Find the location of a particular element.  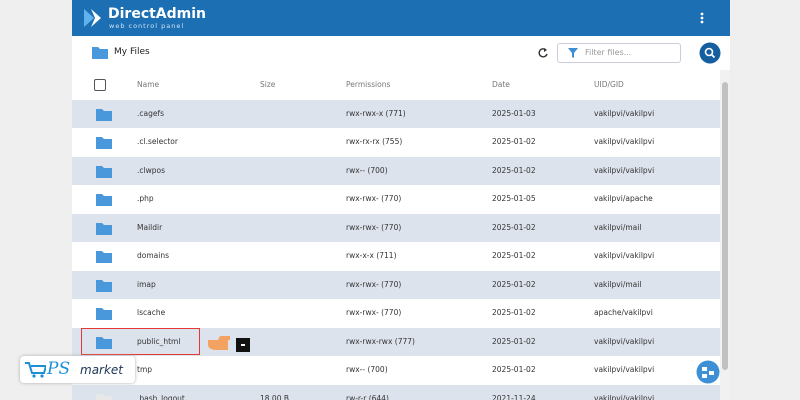

file-permissions: rwx-rx-rx (755) is located at coordinates (374, 141).